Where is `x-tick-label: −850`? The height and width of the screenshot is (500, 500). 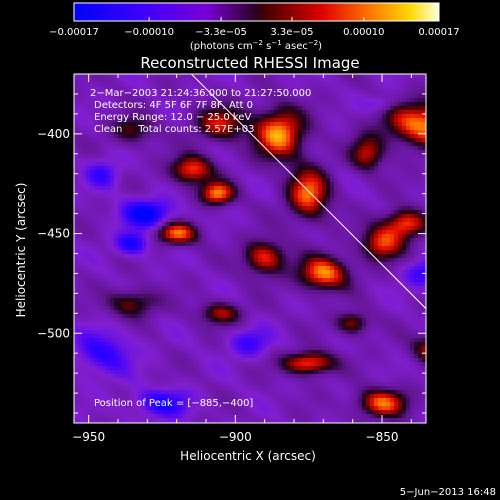
x-tick-label: −850 is located at coordinates (382, 437).